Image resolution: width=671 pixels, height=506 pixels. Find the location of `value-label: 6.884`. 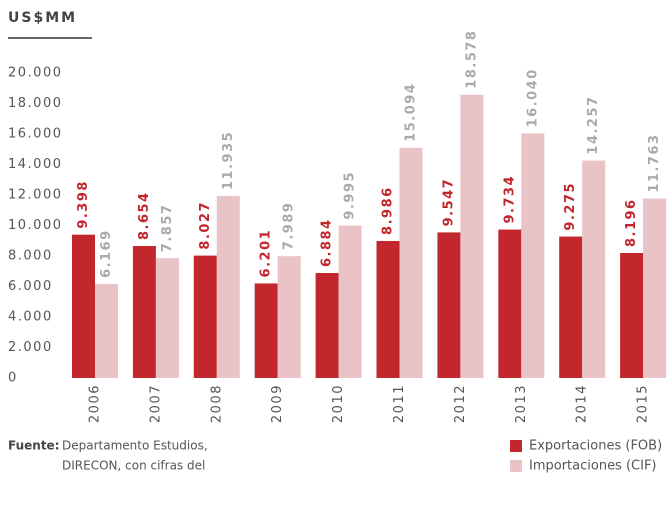

value-label: 6.884 is located at coordinates (327, 242).